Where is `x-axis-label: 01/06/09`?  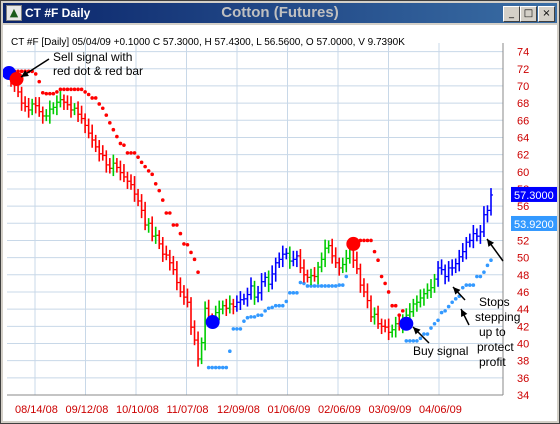 x-axis-label: 01/06/09 is located at coordinates (289, 410).